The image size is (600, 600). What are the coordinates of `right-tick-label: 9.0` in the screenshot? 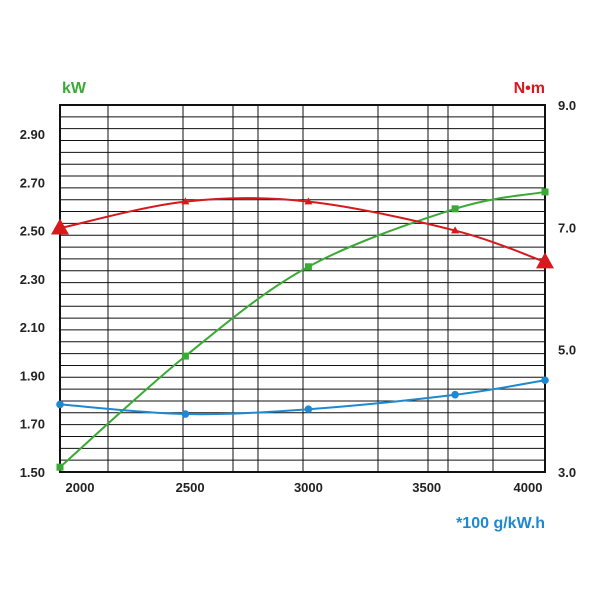 It's located at (567, 105).